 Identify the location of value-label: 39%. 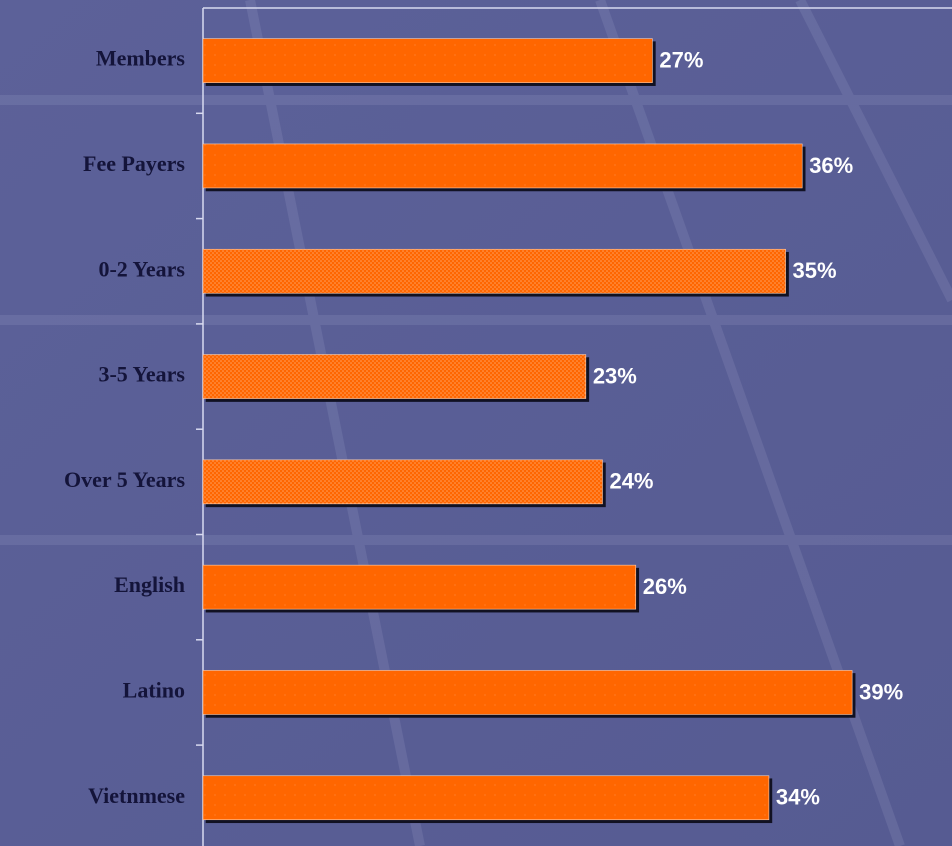
(881, 691).